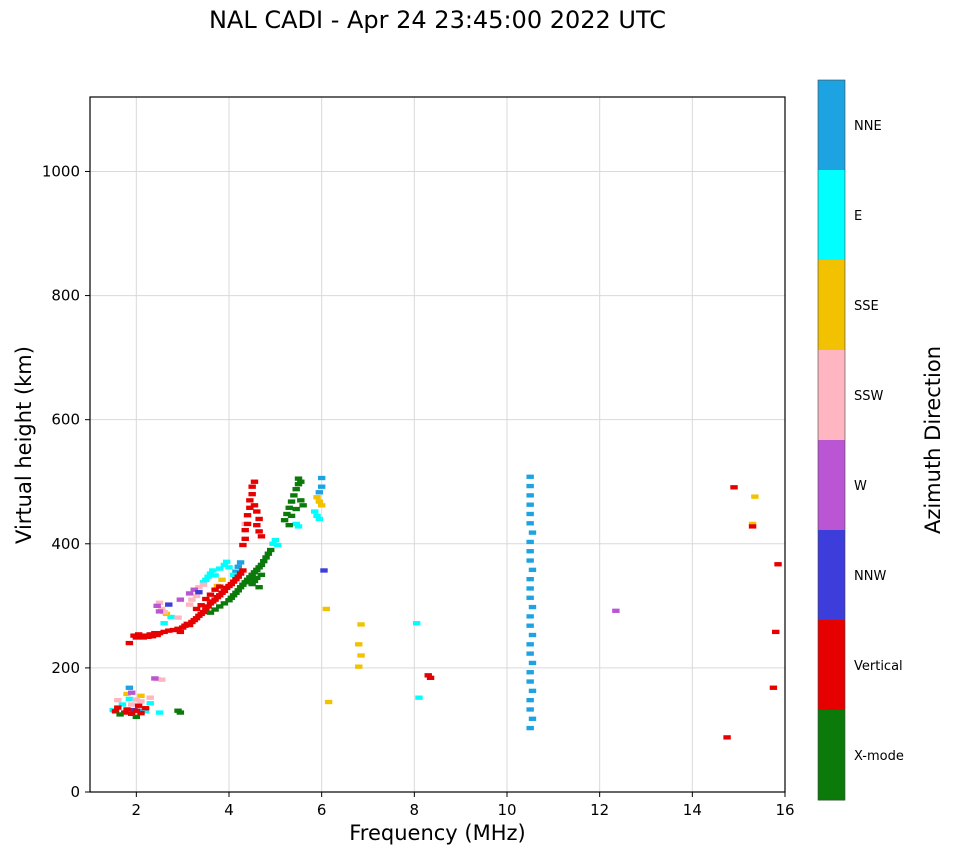  Describe the element at coordinates (373, 641) in the screenshot. I see `series-w` at that location.